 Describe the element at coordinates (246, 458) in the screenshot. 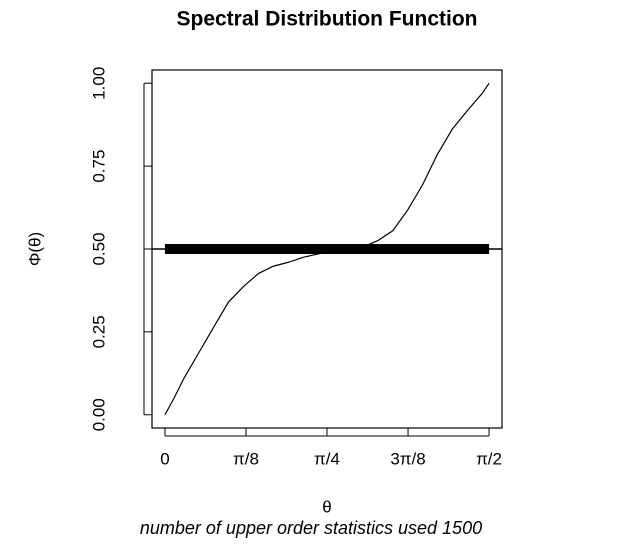

I see `x-tick-label: π/8` at that location.